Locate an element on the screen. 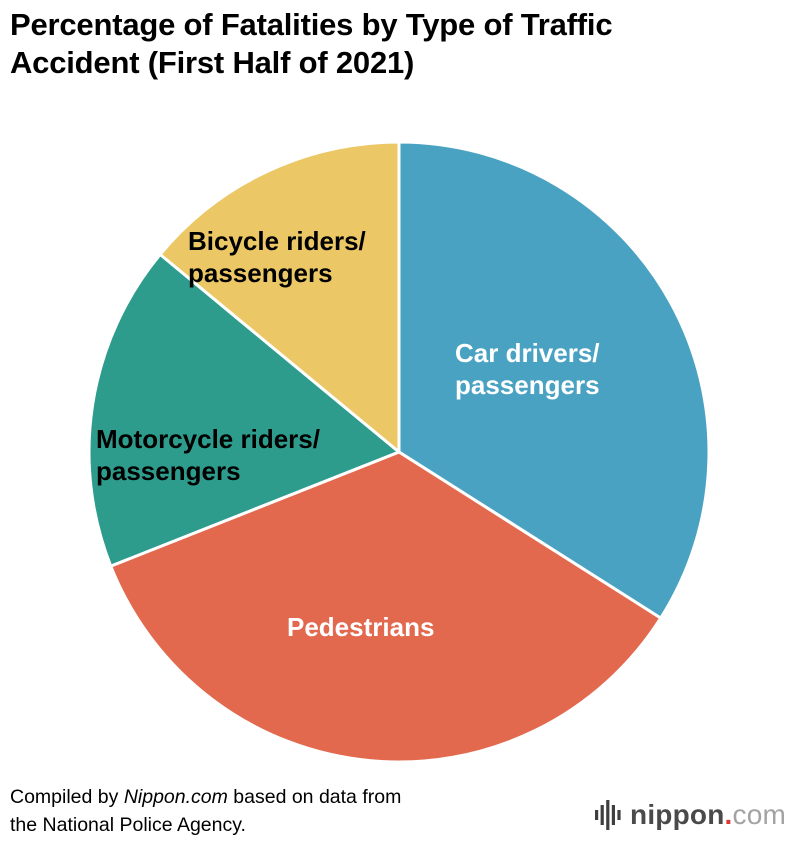 The width and height of the screenshot is (800, 850). nippon-logo: nippon.com is located at coordinates (690, 815).